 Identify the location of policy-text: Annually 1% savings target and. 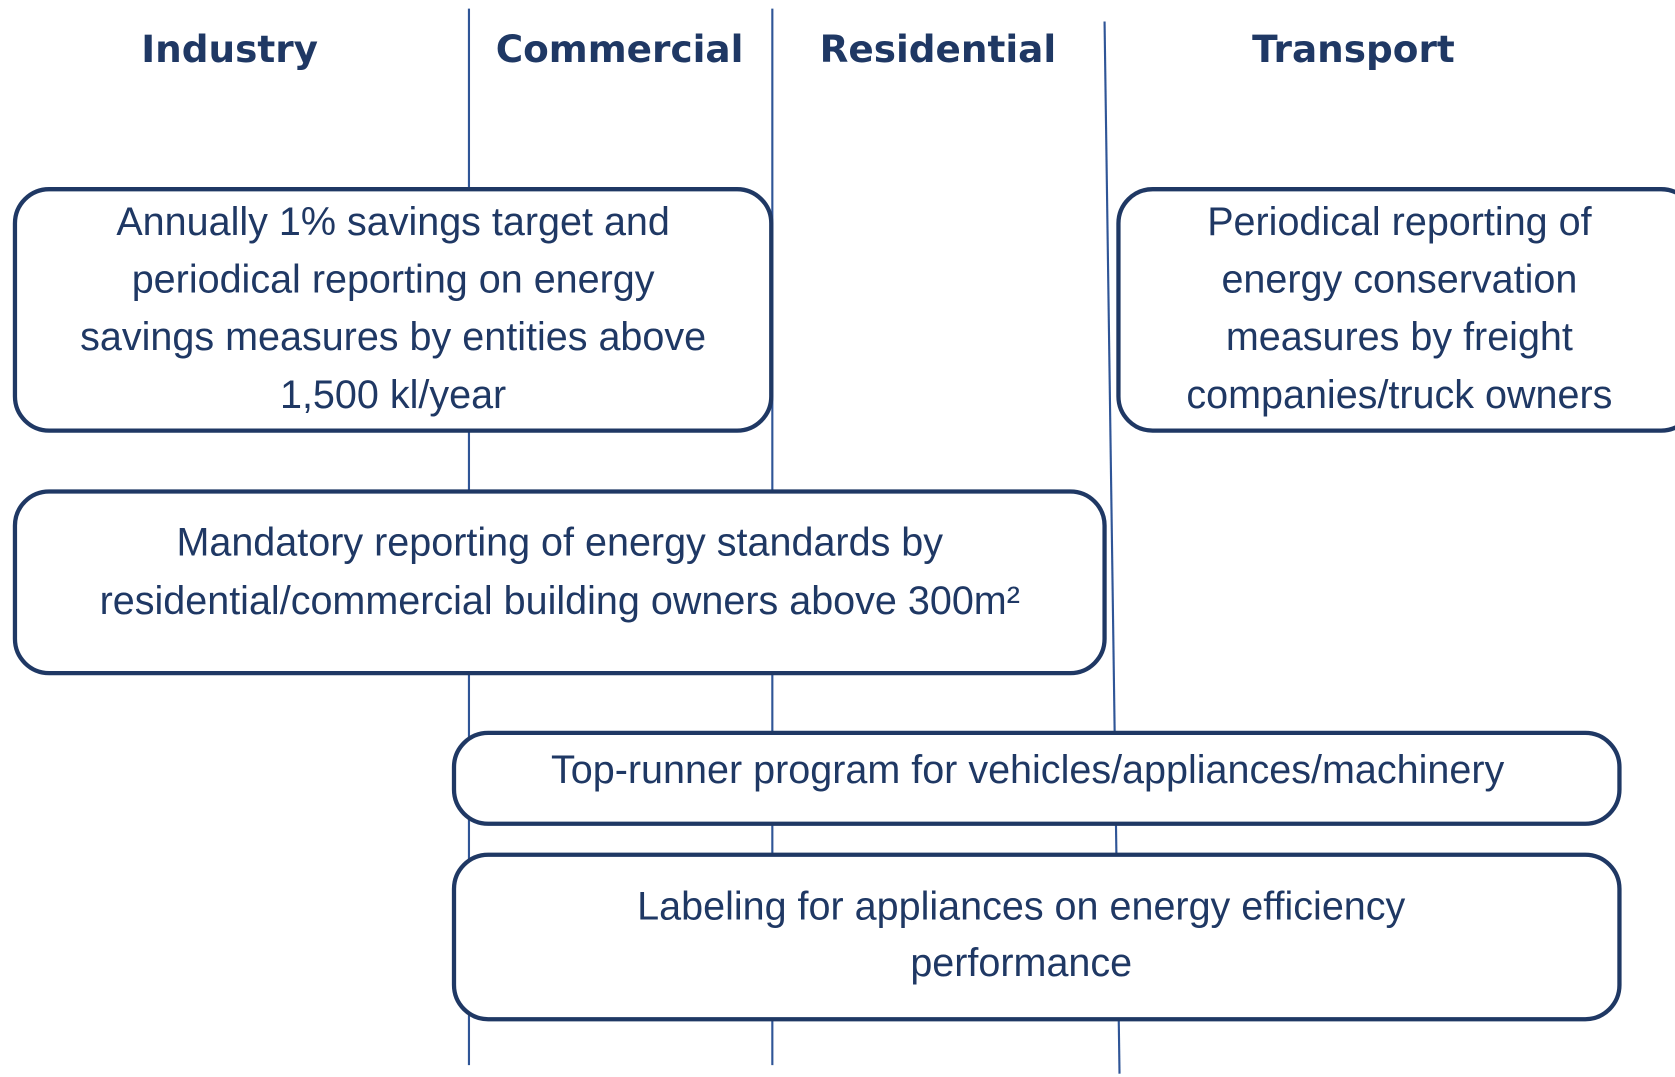
(393, 222).